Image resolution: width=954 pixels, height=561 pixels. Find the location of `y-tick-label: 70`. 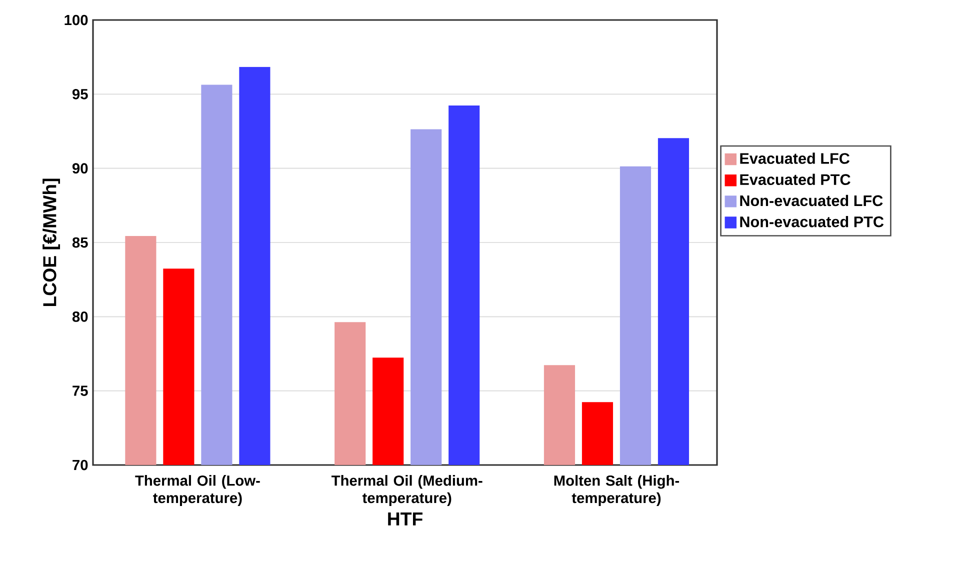

y-tick-label: 70 is located at coordinates (80, 465).